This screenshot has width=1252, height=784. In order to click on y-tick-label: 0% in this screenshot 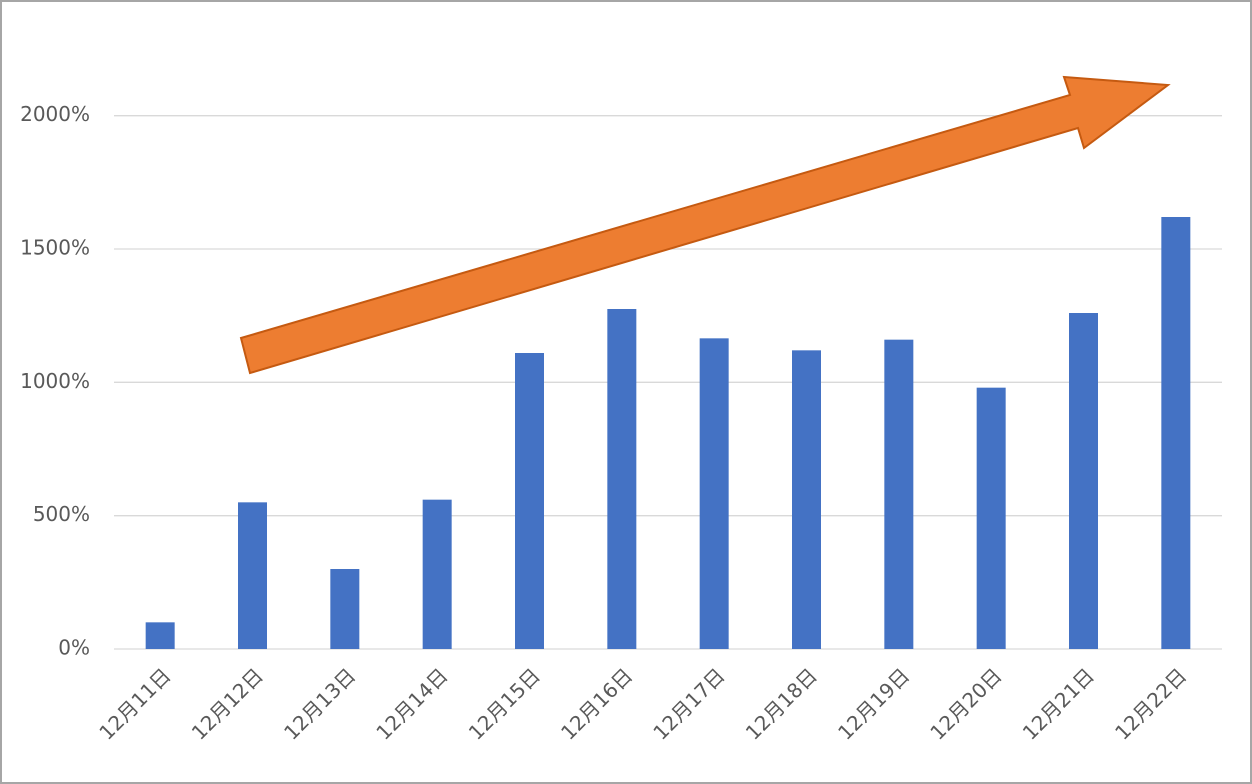, I will do `click(74, 648)`.